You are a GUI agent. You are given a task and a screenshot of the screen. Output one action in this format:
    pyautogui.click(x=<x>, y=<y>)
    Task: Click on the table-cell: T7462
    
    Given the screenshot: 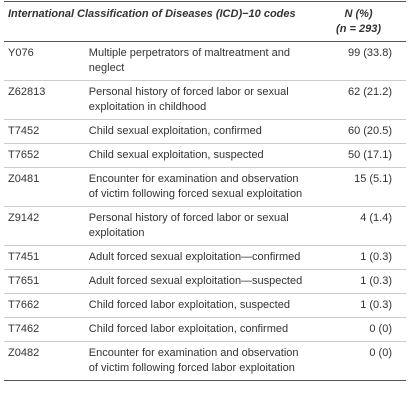 What is the action you would take?
    pyautogui.click(x=24, y=329)
    